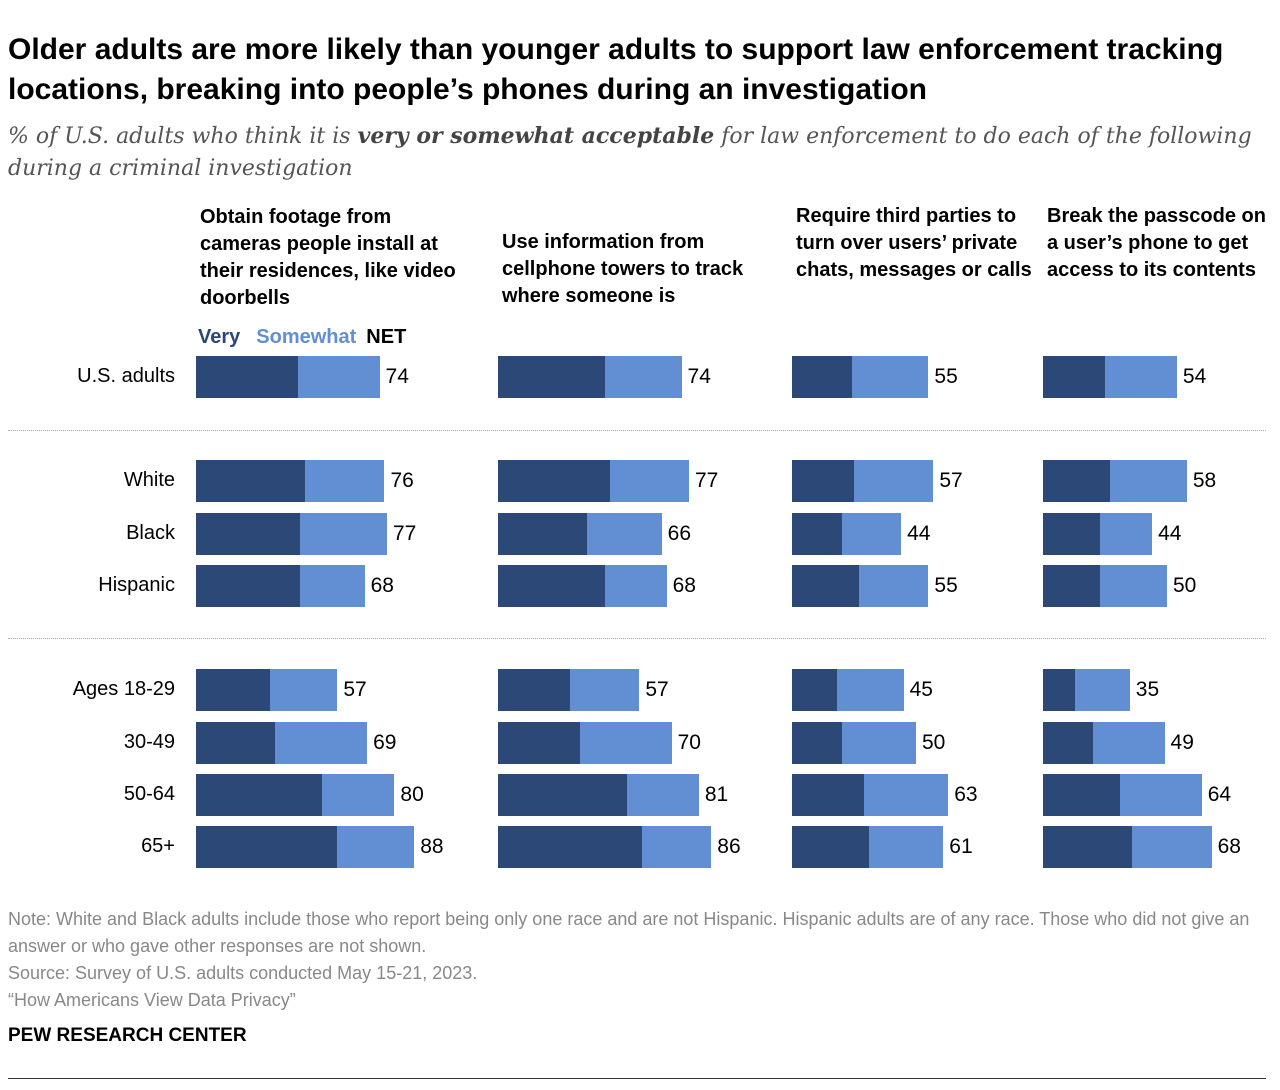 This screenshot has width=1280, height=1090. Describe the element at coordinates (637, 430) in the screenshot. I see `divider` at that location.